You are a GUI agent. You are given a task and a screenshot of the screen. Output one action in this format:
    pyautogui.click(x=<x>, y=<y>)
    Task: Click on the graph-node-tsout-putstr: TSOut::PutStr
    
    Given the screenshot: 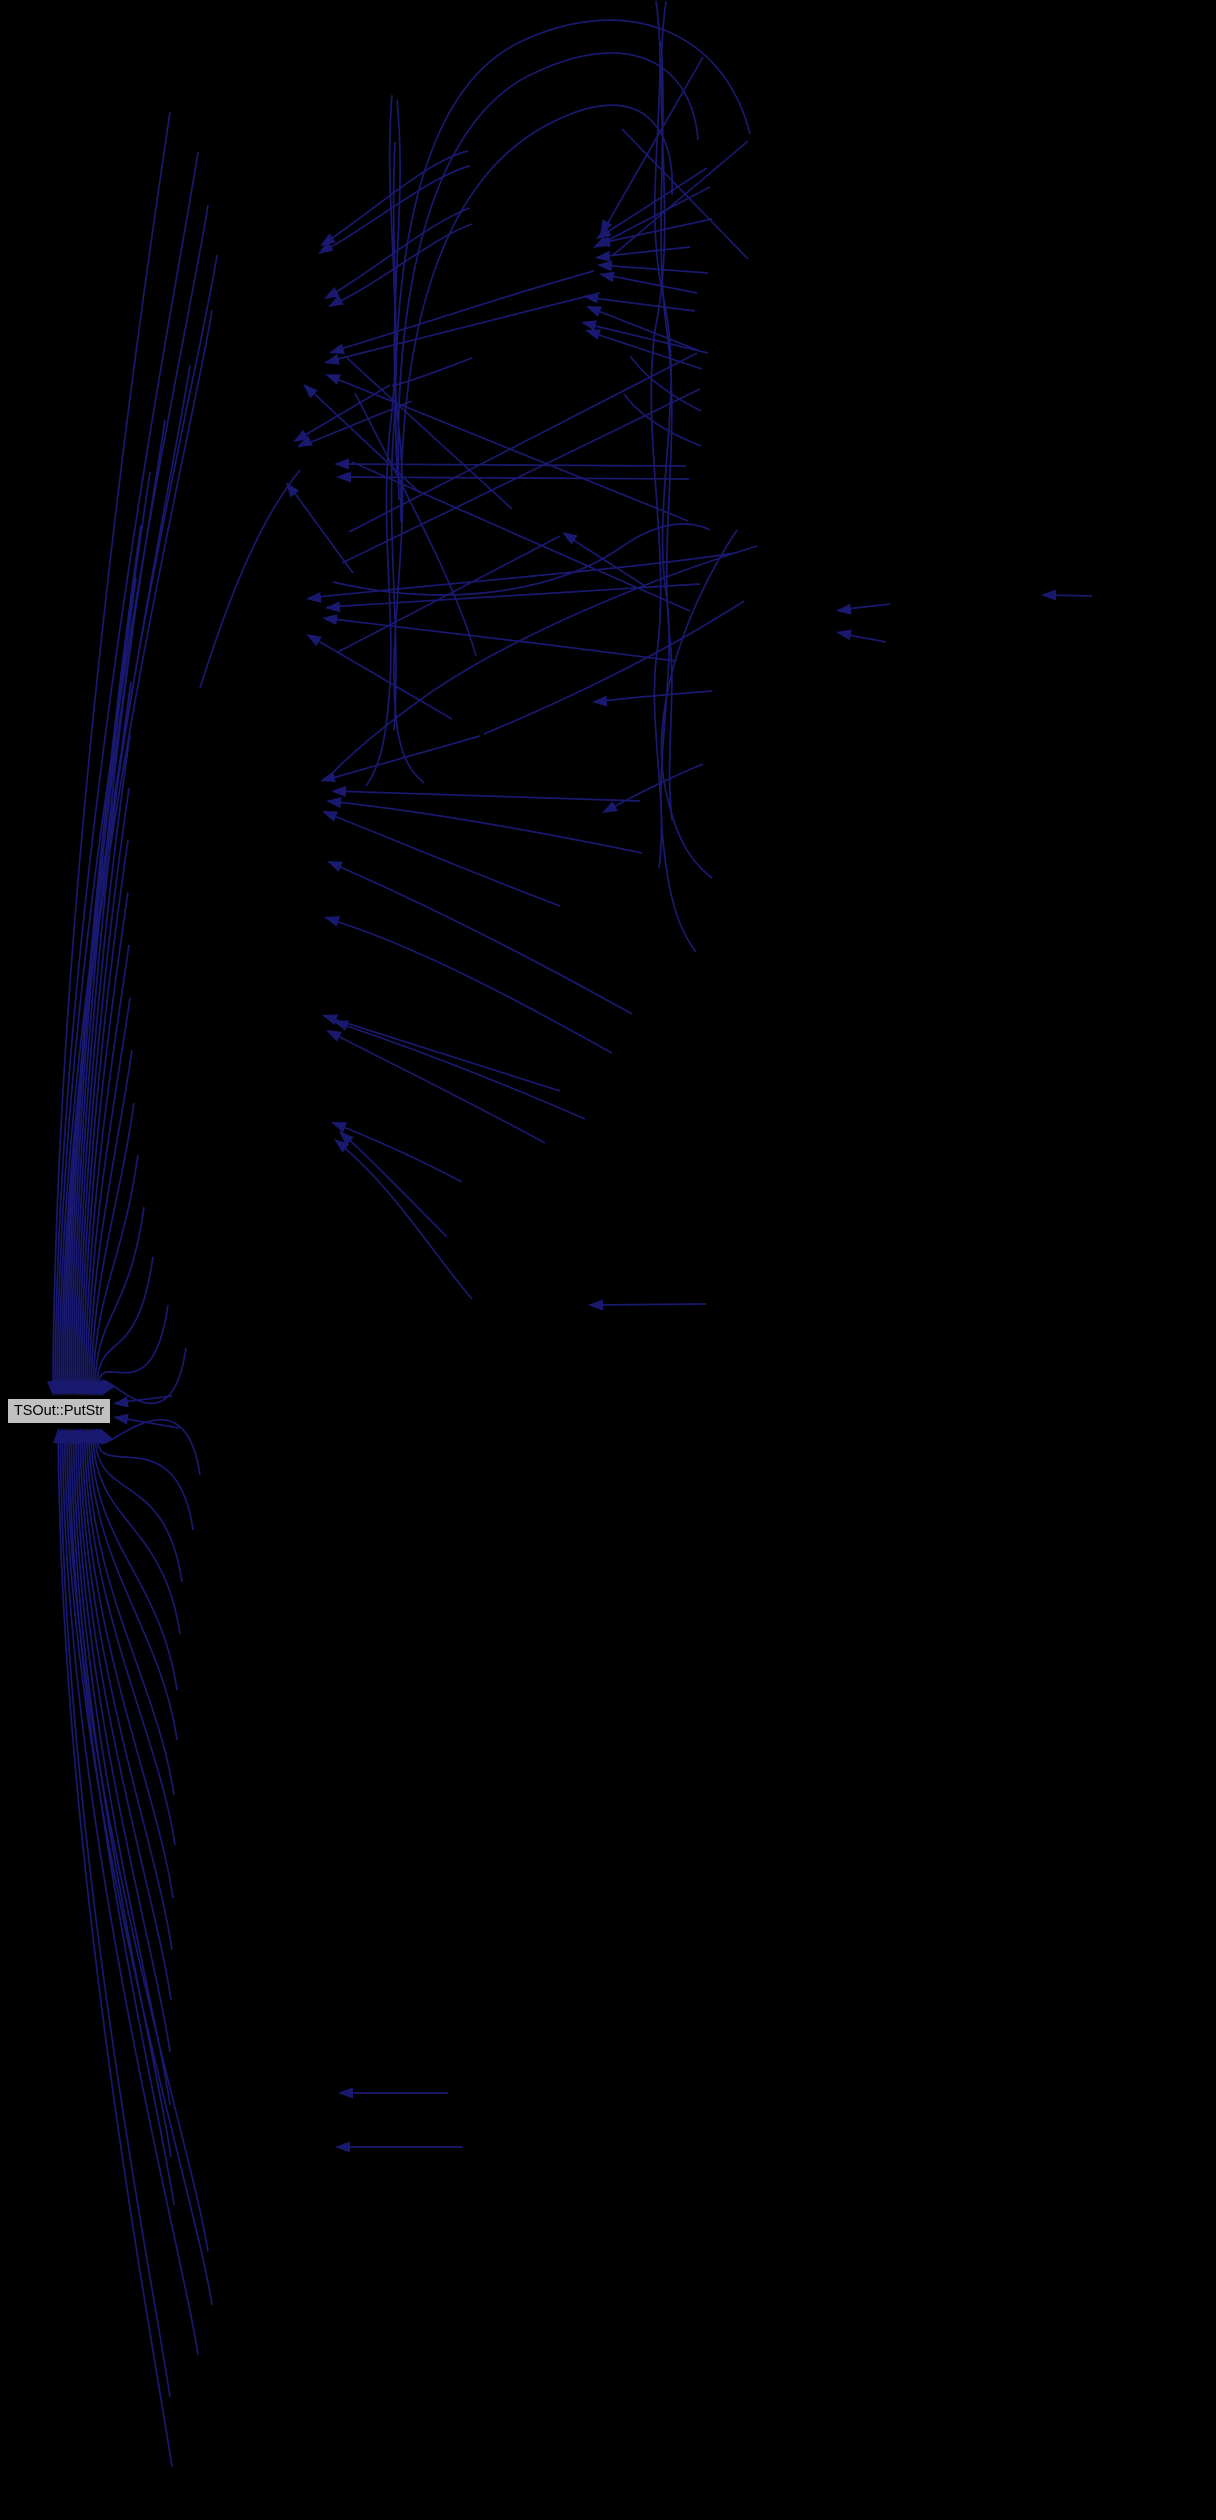 What is the action you would take?
    pyautogui.click(x=59, y=1411)
    